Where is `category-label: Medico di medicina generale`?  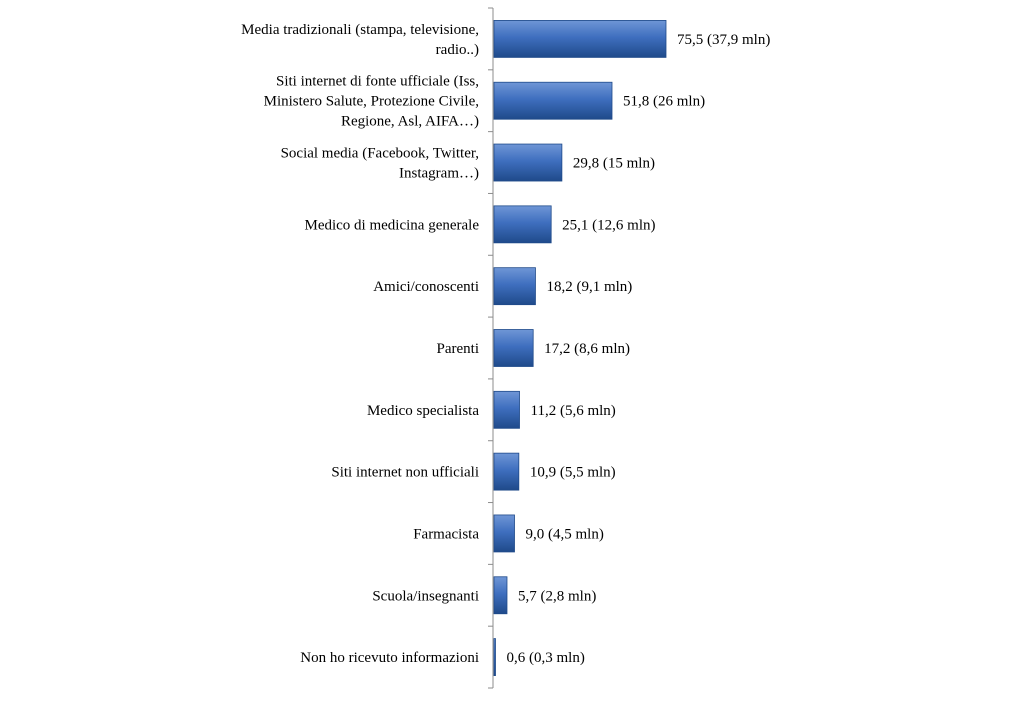 category-label: Medico di medicina generale is located at coordinates (391, 225).